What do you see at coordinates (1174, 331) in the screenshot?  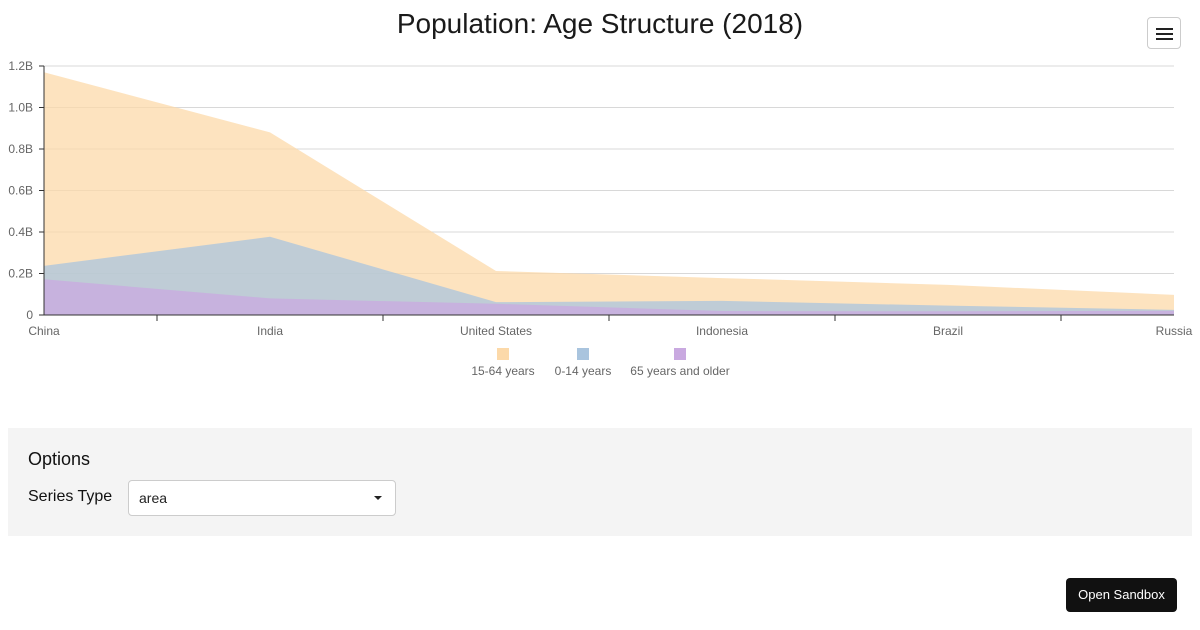 I see `x-tick-label: Russia` at bounding box center [1174, 331].